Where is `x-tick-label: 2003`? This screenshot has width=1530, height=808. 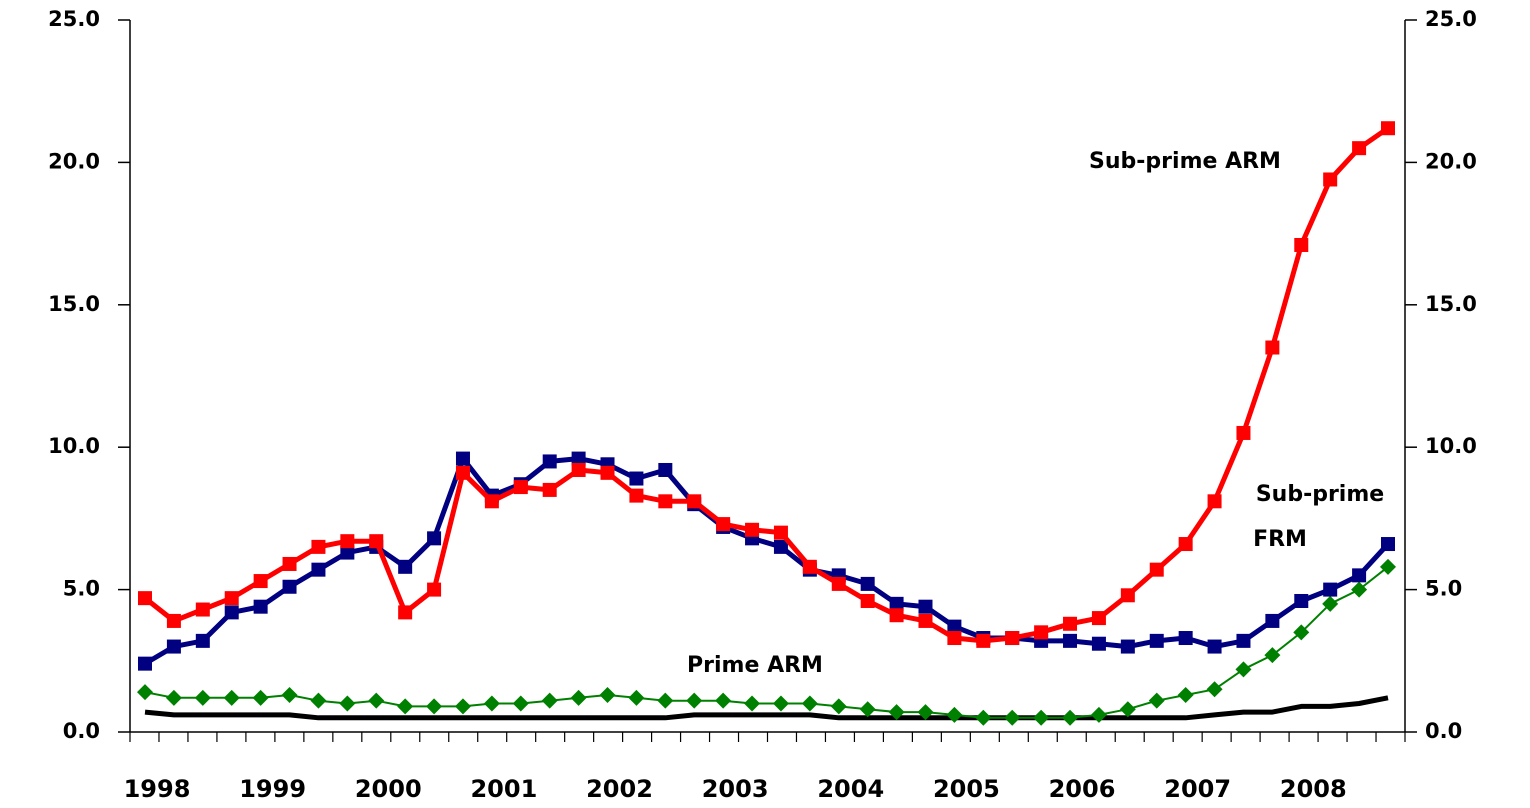 x-tick-label: 2003 is located at coordinates (735, 789).